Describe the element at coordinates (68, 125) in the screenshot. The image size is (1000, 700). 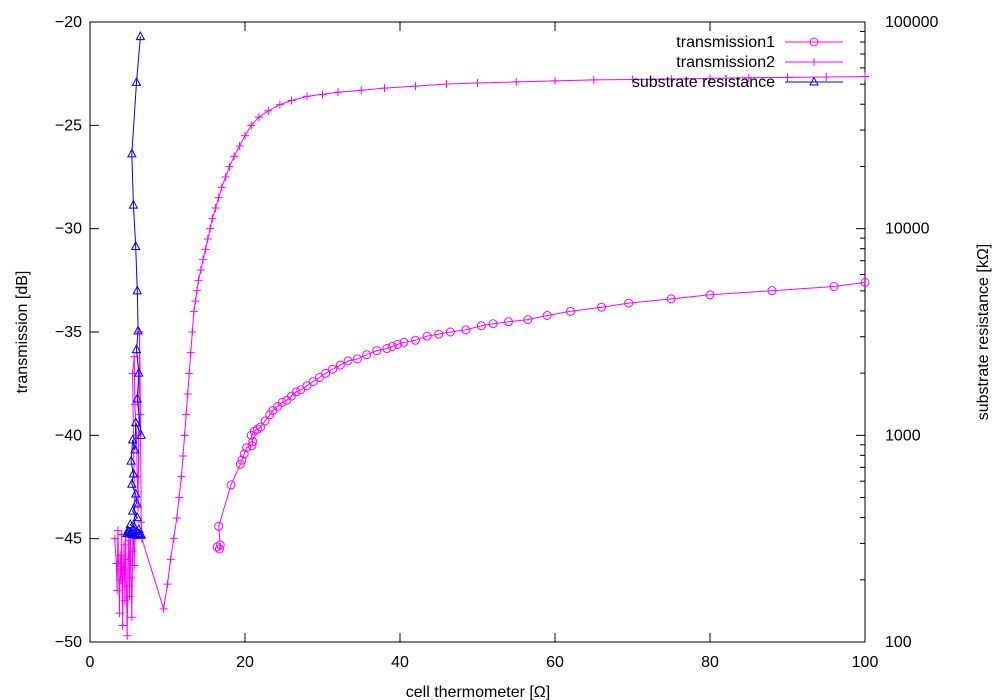
I see `y-tick-label: −25` at that location.